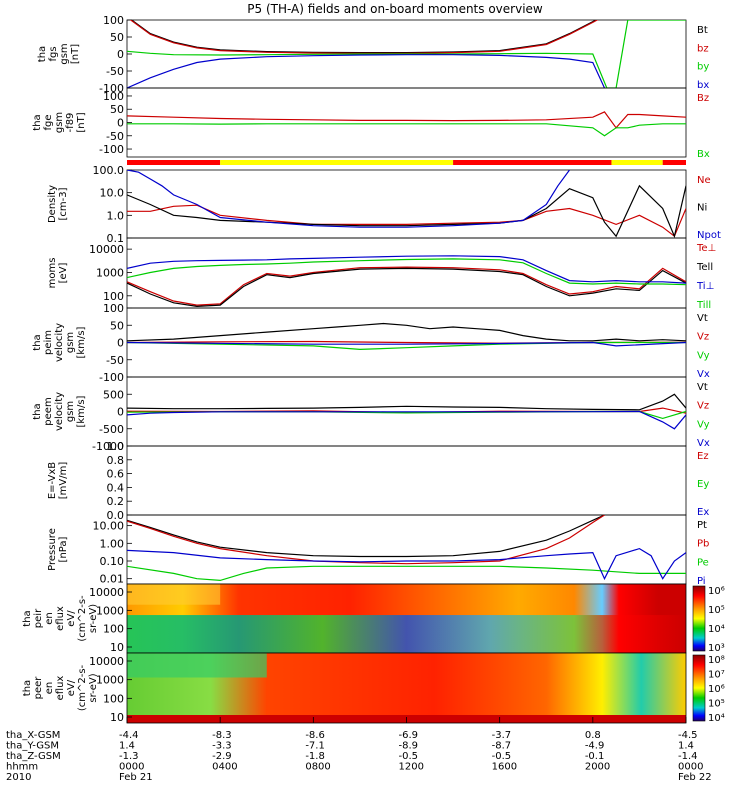 Image resolution: width=750 pixels, height=800 pixels. What do you see at coordinates (702, 318) in the screenshot?
I see `legend-entry: Vt` at bounding box center [702, 318].